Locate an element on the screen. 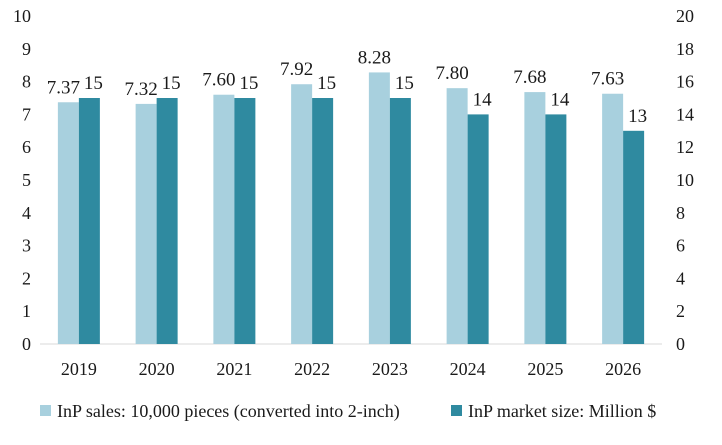  data-label-inp-sales: 7.32 is located at coordinates (141, 89).